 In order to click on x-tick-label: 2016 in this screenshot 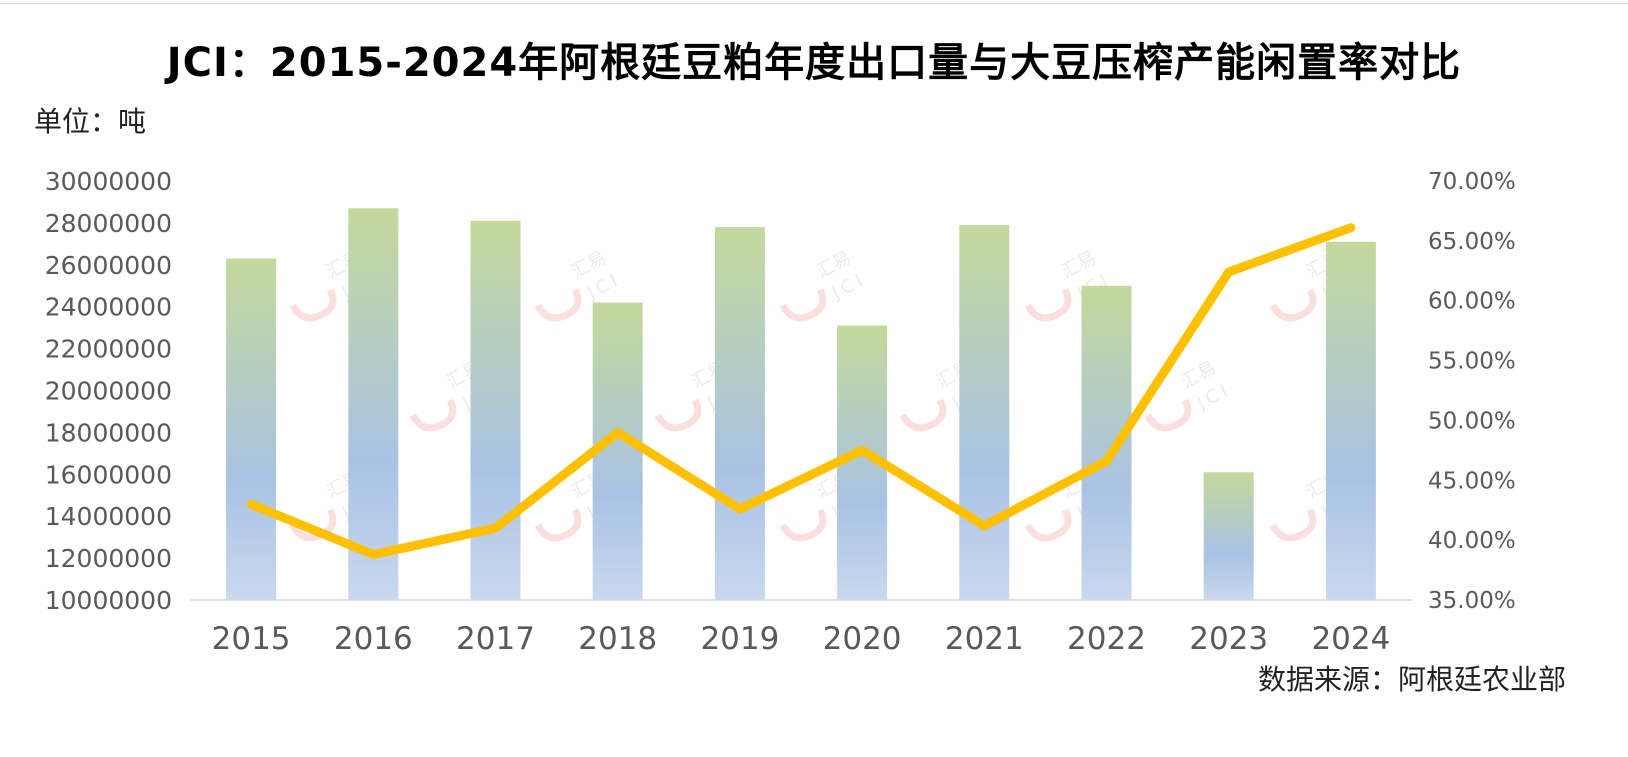, I will do `click(373, 639)`.